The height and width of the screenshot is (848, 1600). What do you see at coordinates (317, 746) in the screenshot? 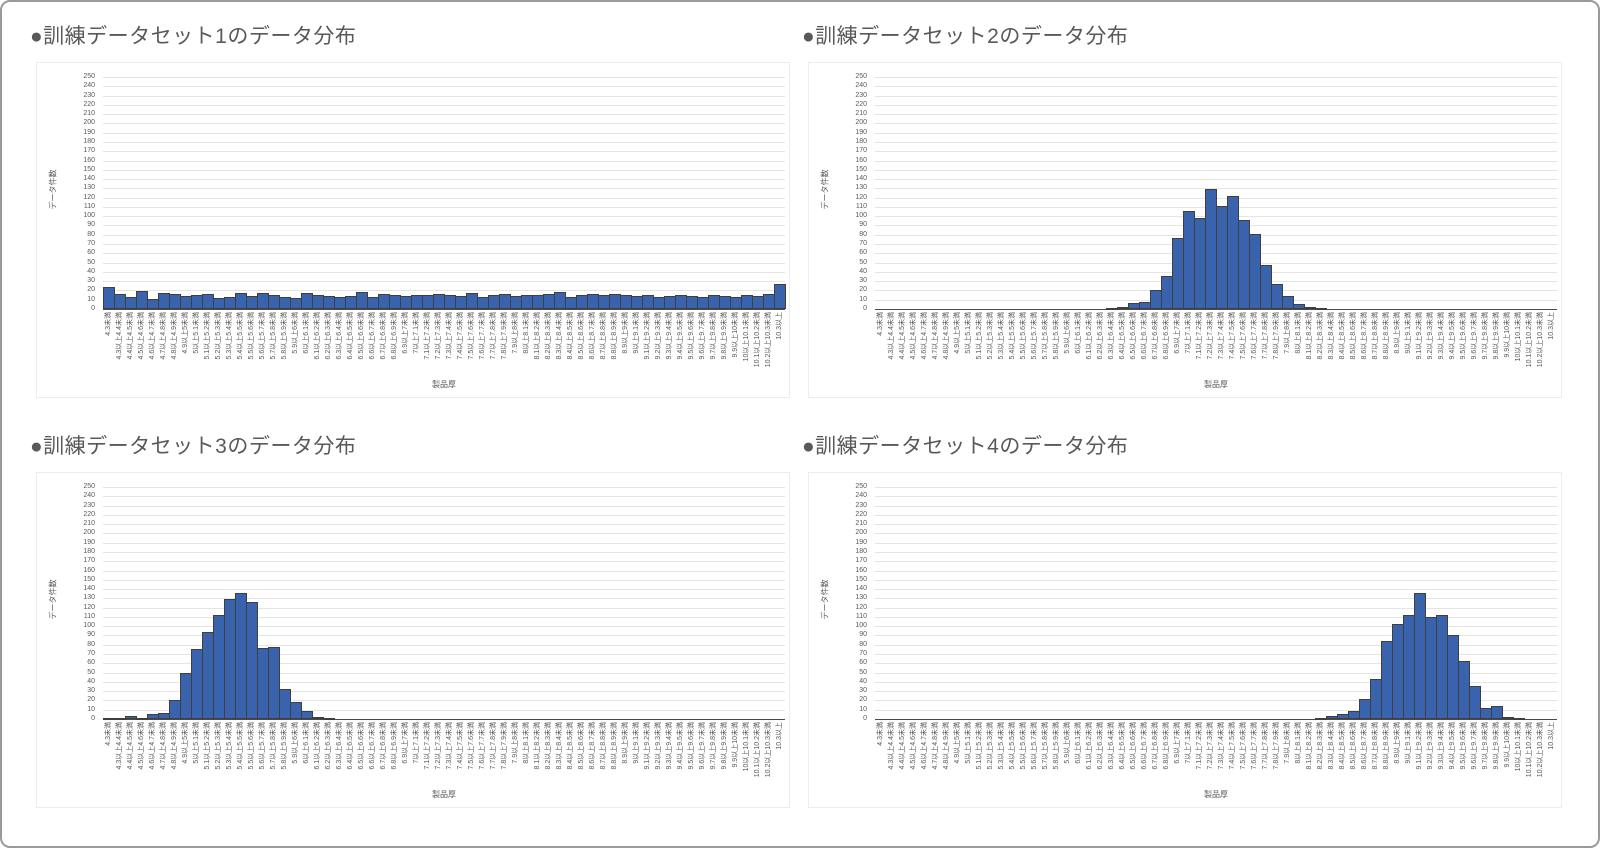
I see `x-tick-label: 6.1以上6.2未満` at bounding box center [317, 746].